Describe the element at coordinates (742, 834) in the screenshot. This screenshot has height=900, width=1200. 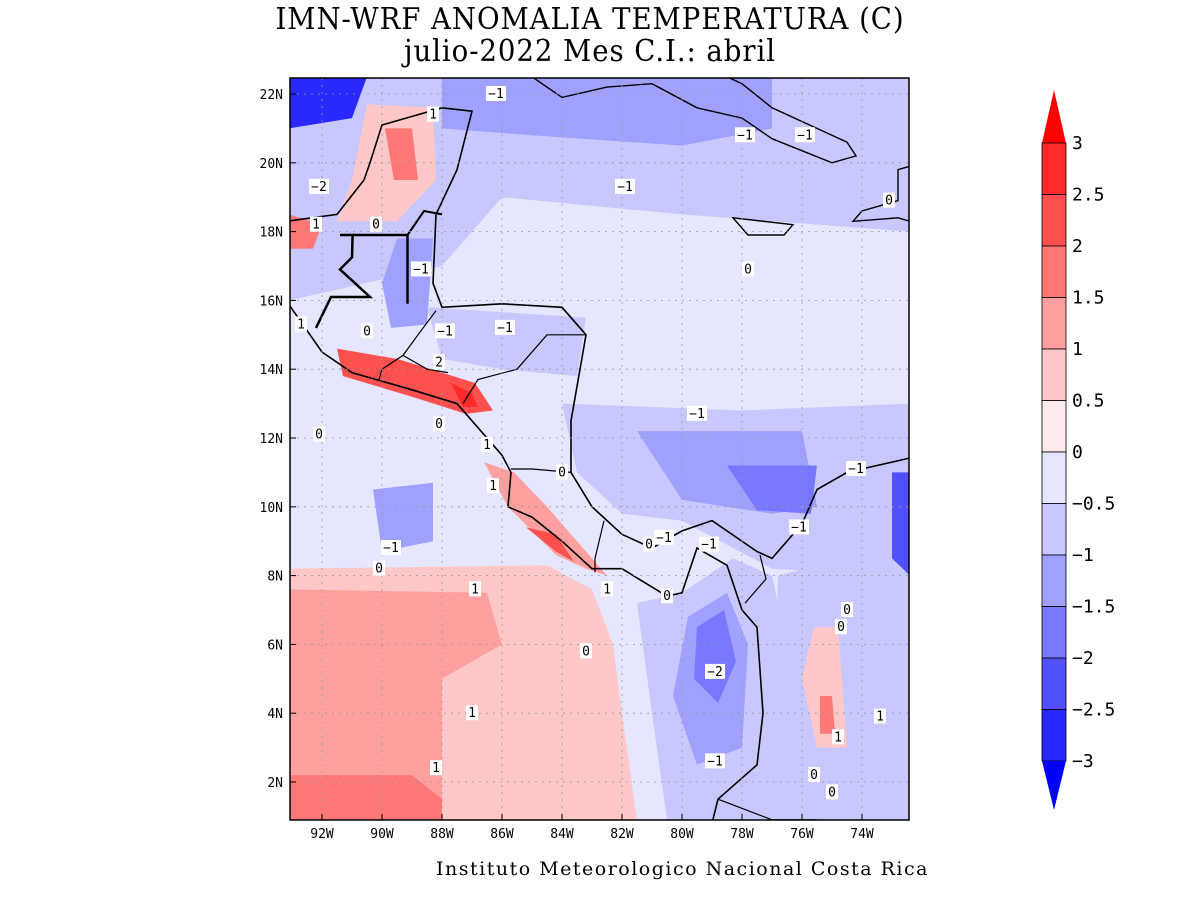
I see `x-tick-label: 78W` at that location.